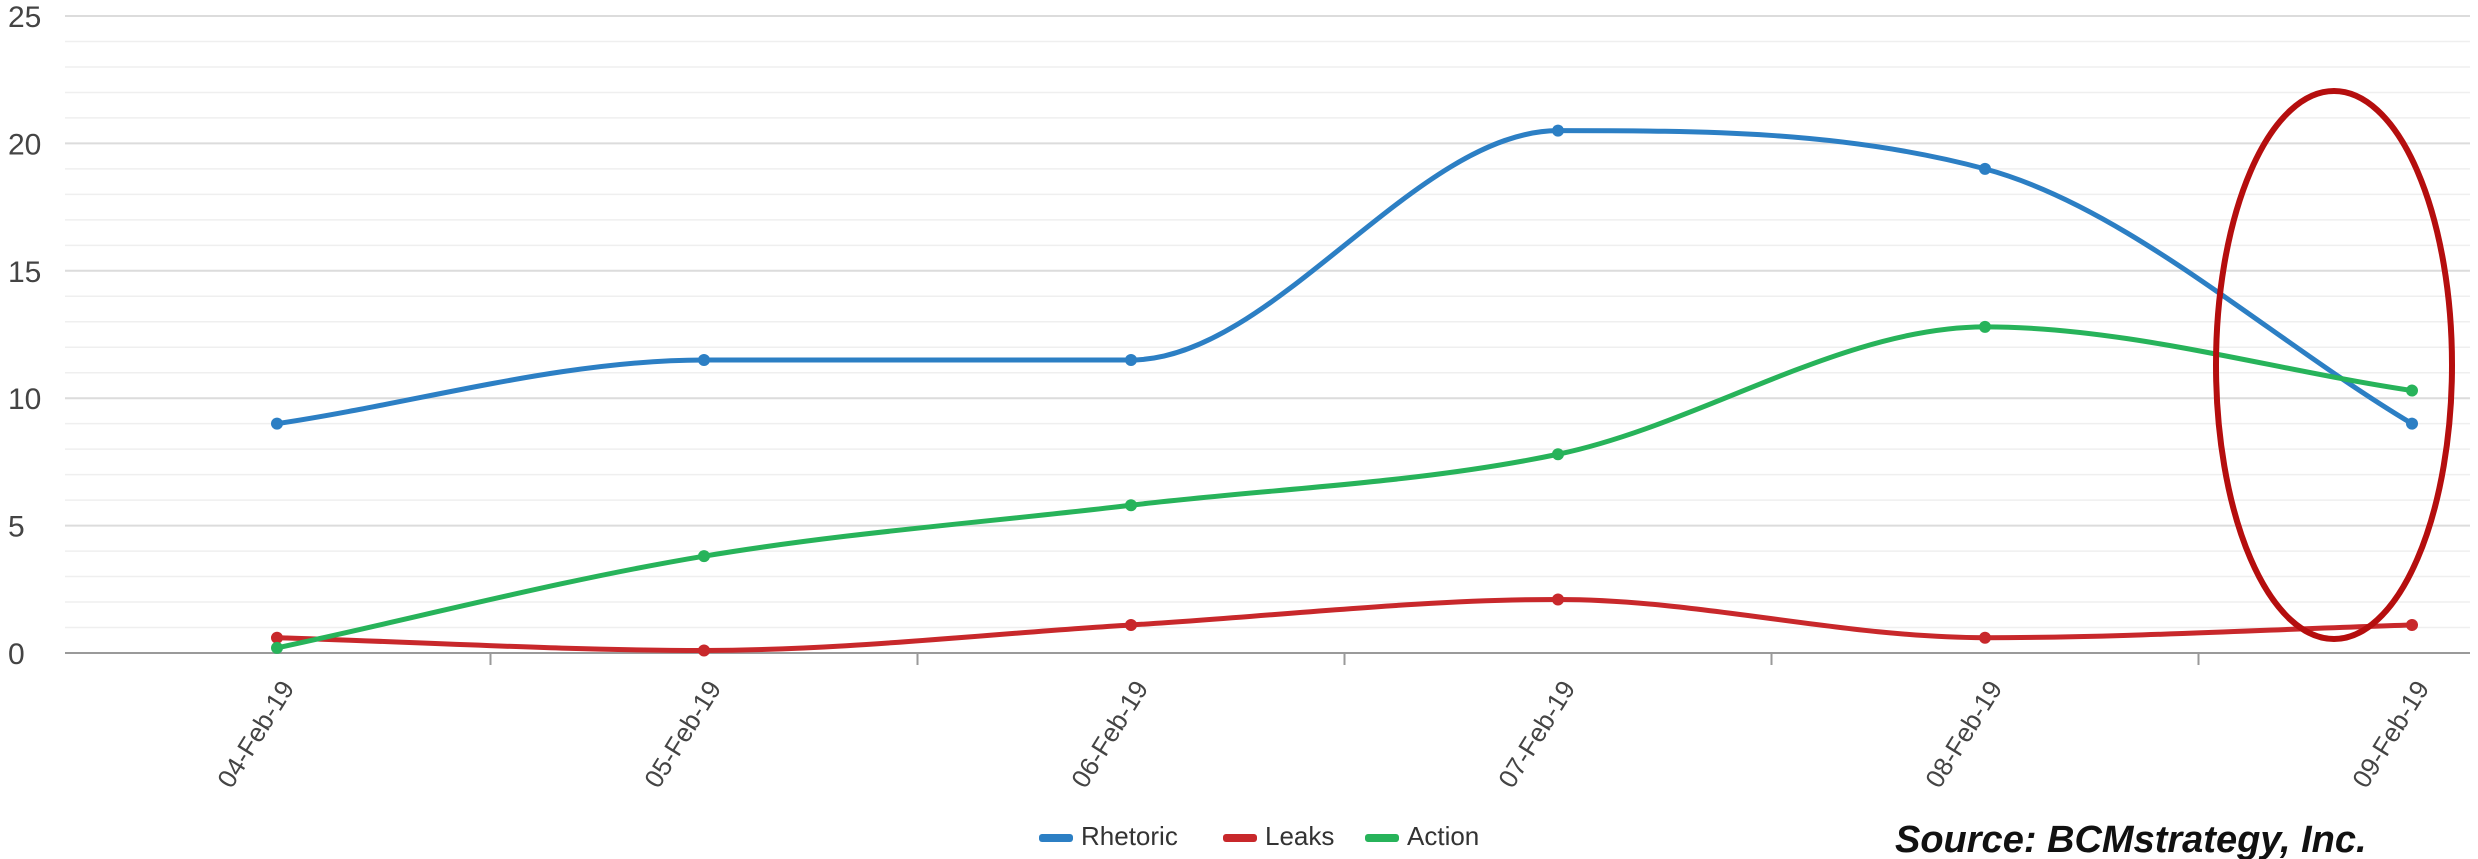 This screenshot has width=2478, height=859. Describe the element at coordinates (24, 17) in the screenshot. I see `y-tick-label: 25` at that location.